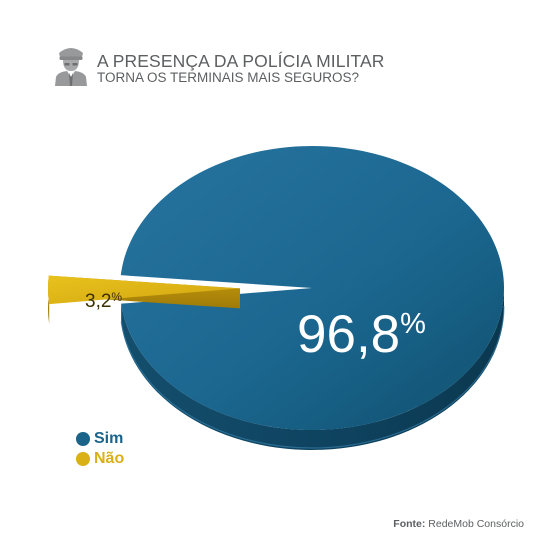 Image resolution: width=544 pixels, height=544 pixels. I want to click on chart-subtitle: TORNA OS TERMINAIS MAIS SEGUROS?, so click(228, 77).